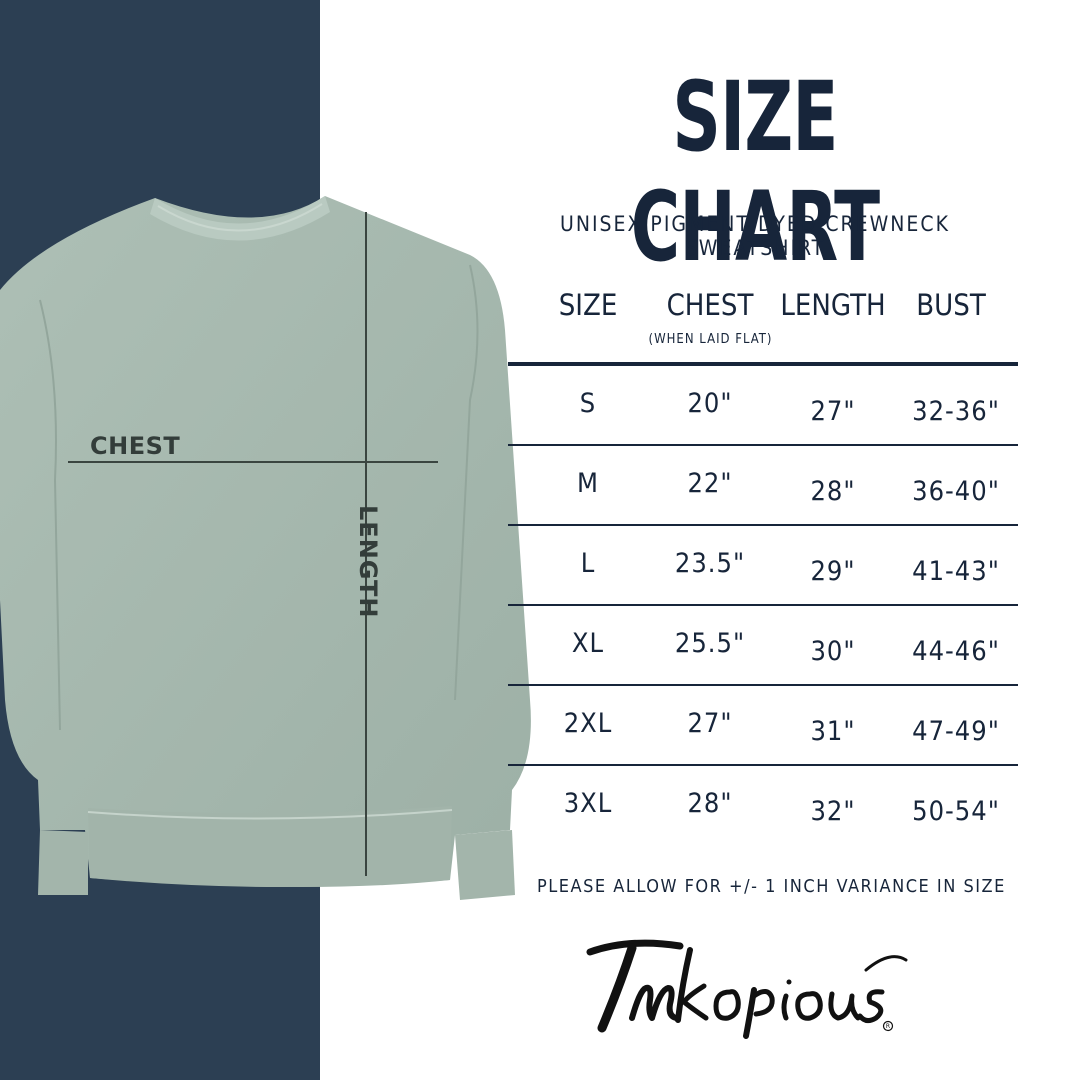  What do you see at coordinates (755, 236) in the screenshot?
I see `page-subtitle: UNISEX PIGMENT DYED CREWNECK SWEATSHIRT` at bounding box center [755, 236].